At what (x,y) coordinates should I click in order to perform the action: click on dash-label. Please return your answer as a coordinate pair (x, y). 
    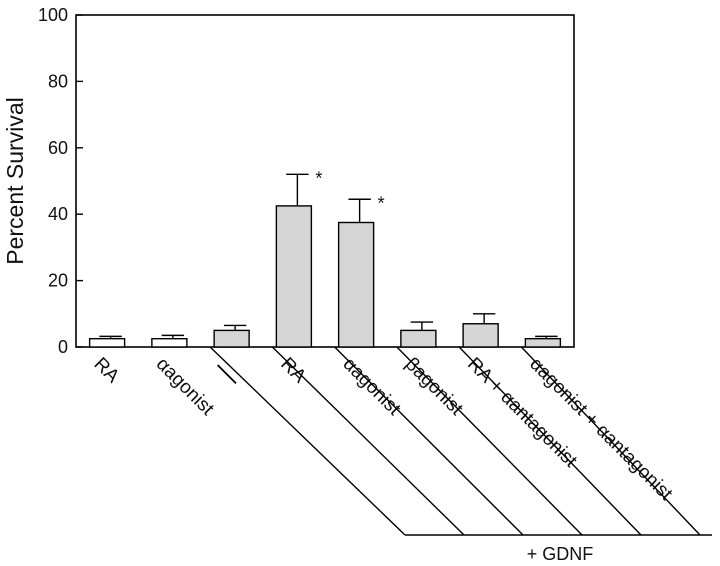
    Looking at the image, I should click on (226, 374).